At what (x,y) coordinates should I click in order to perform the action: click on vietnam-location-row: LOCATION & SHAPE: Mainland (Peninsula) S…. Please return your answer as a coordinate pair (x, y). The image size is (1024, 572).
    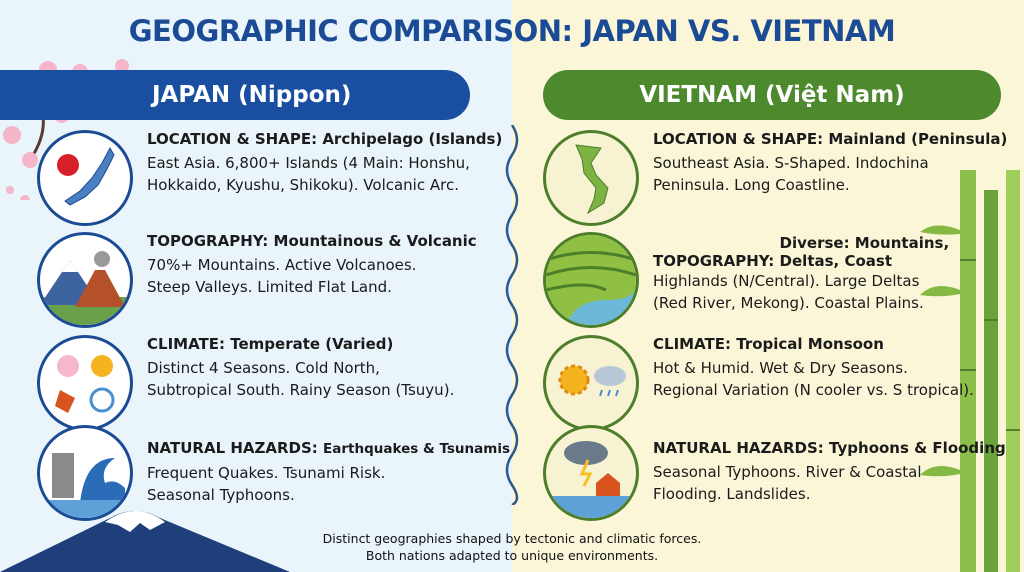
    Looking at the image, I should click on (775, 178).